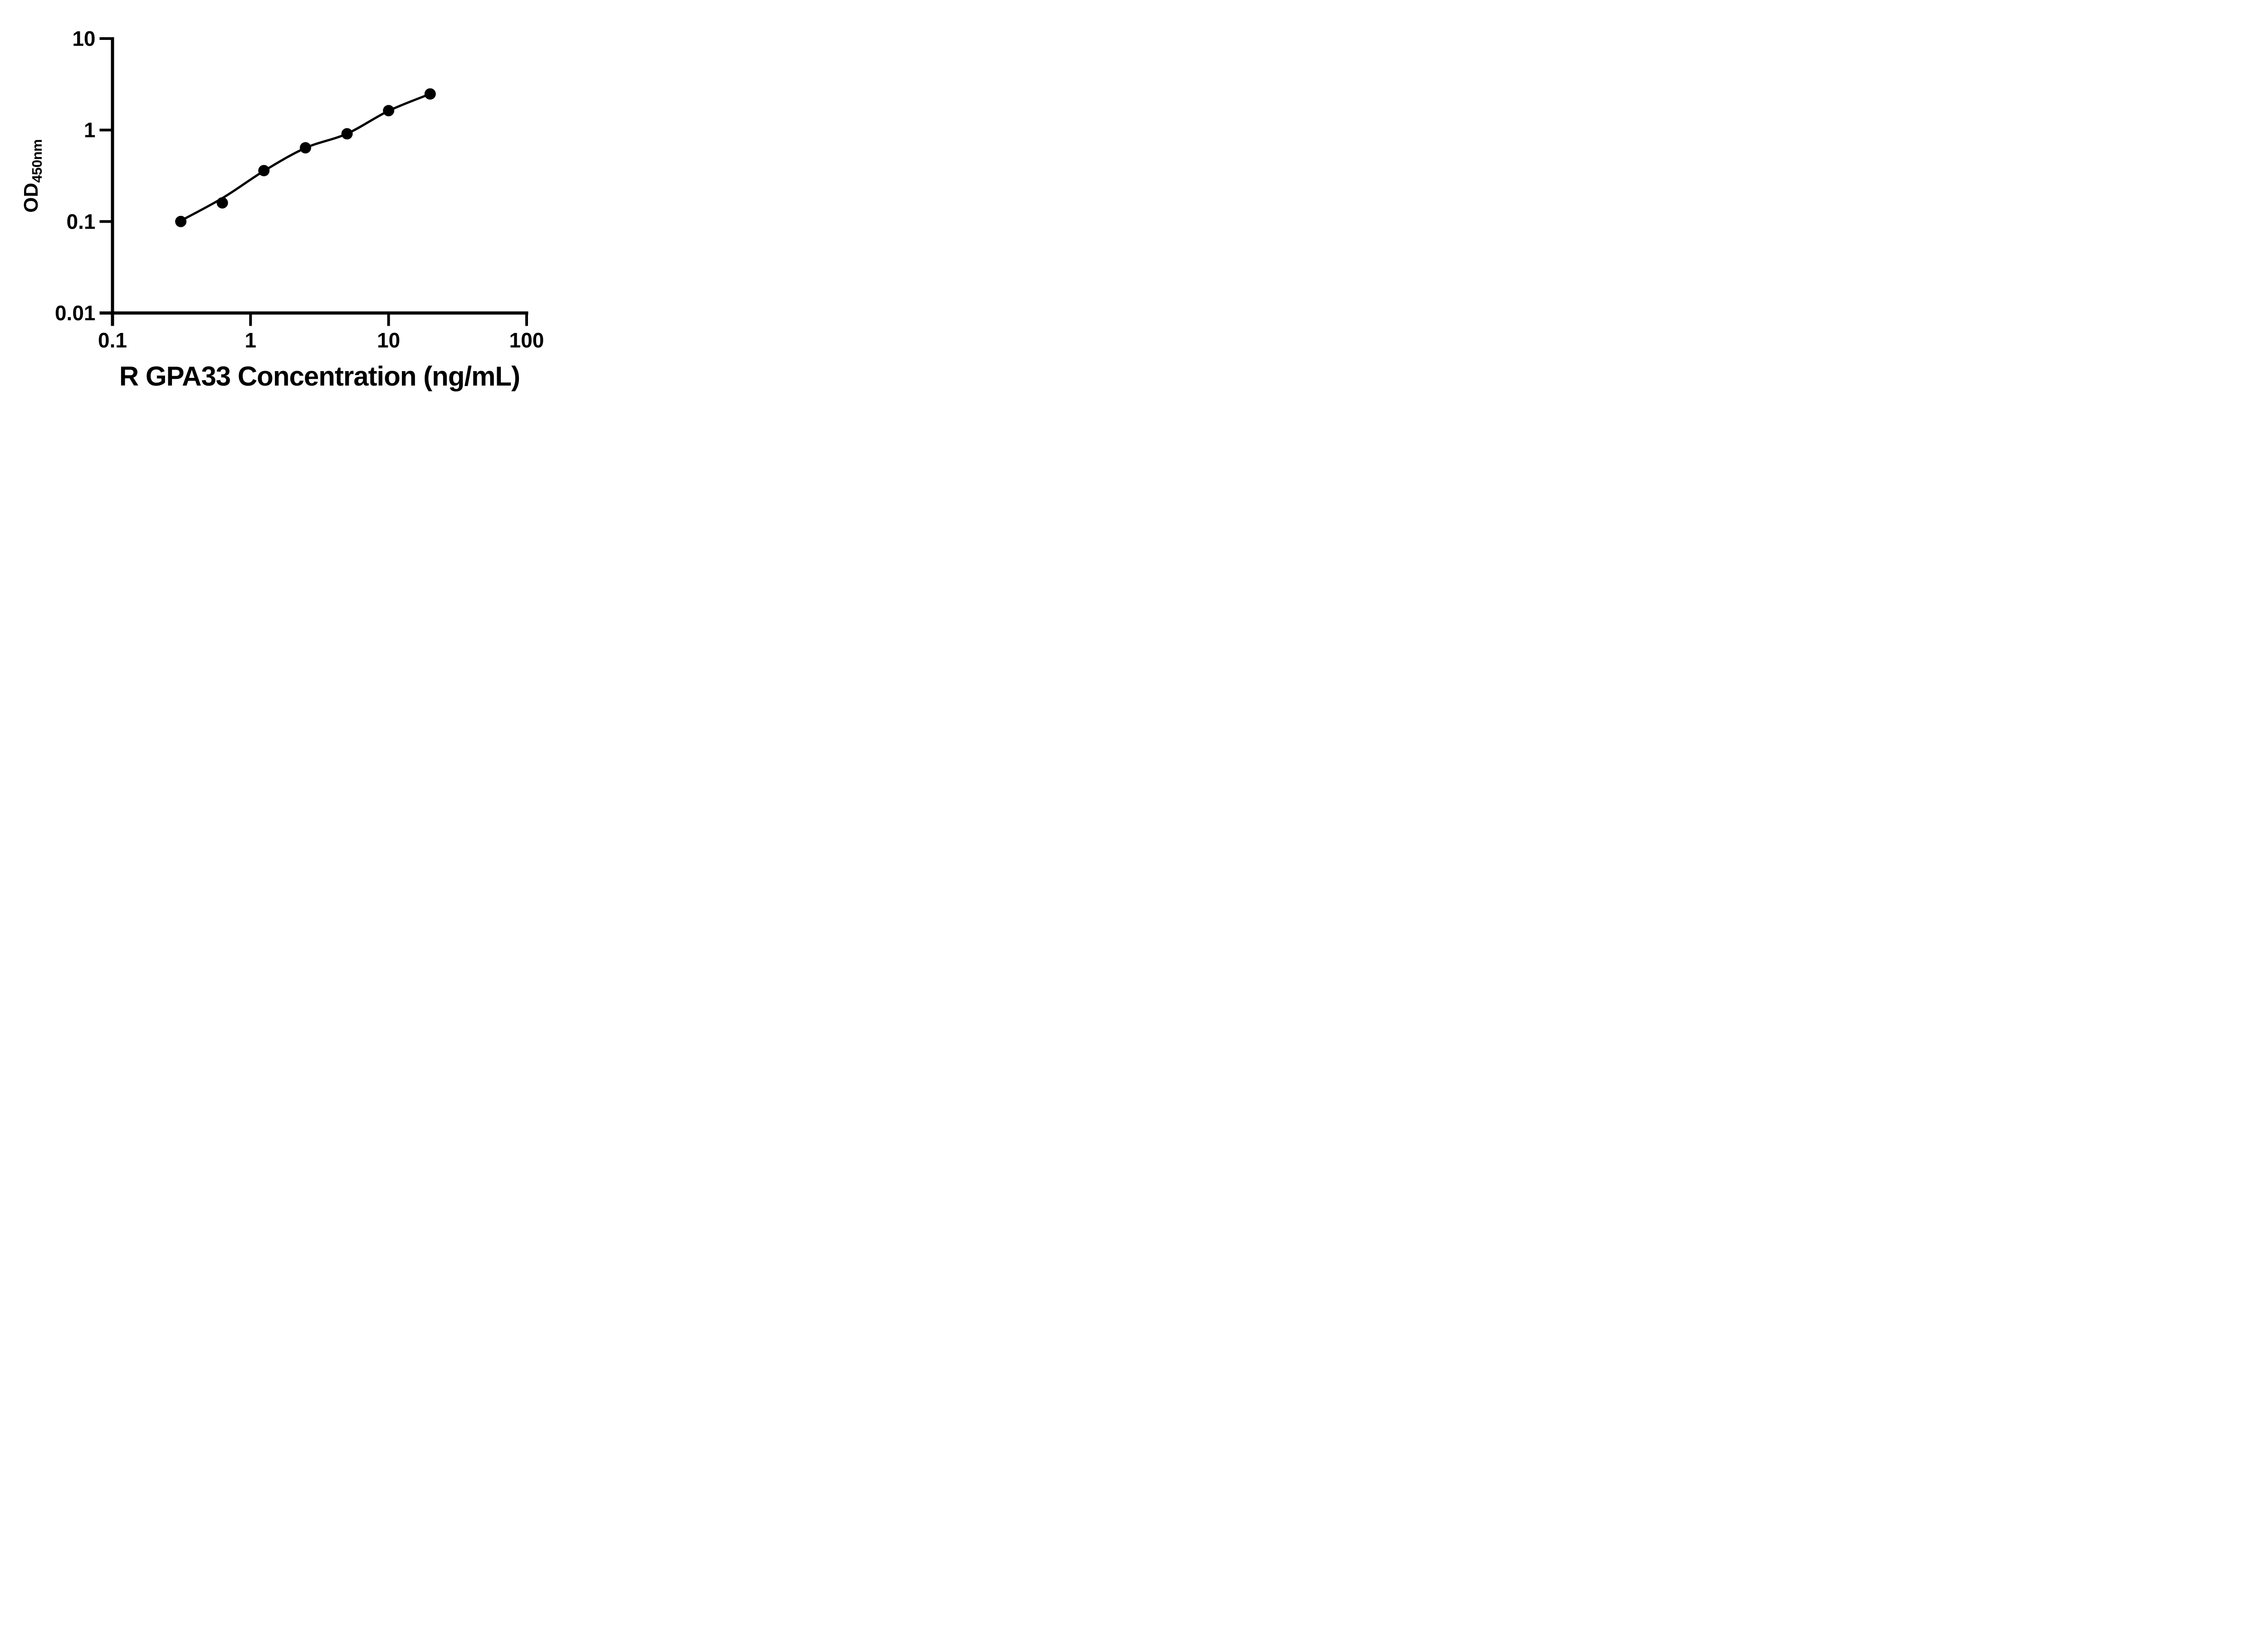 This screenshot has width=2268, height=1633. Describe the element at coordinates (90, 130) in the screenshot. I see `y-tick-label: 1` at that location.